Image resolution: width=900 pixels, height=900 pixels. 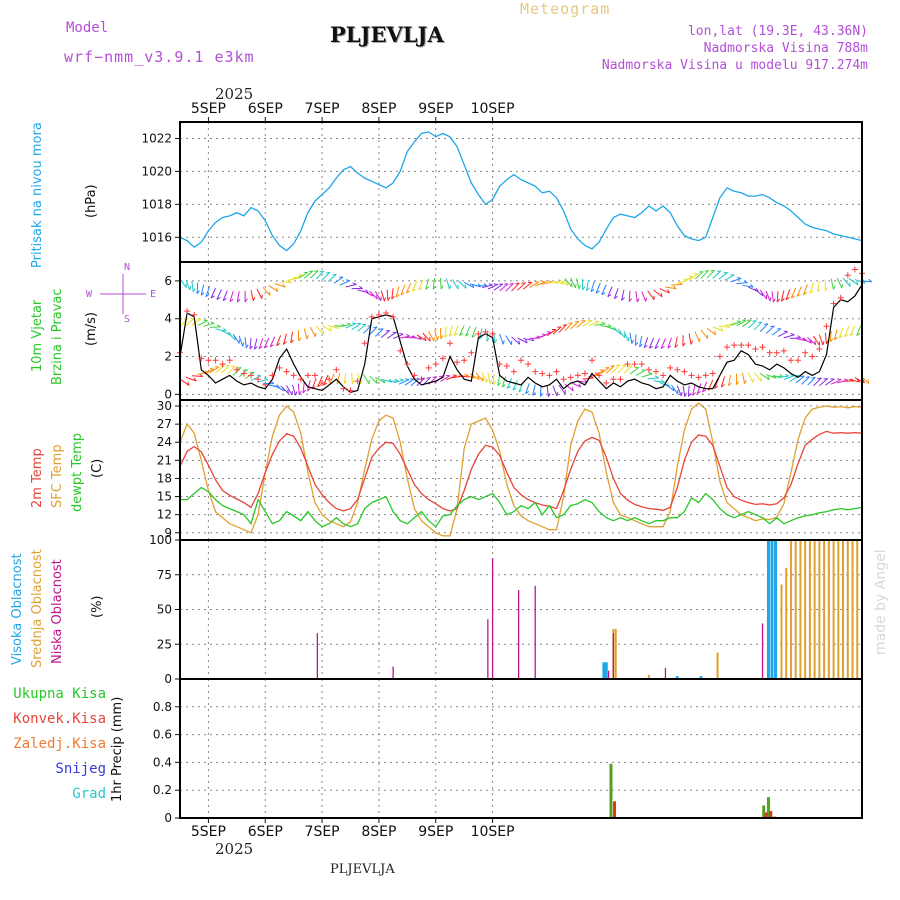 What do you see at coordinates (435, 109) in the screenshot?
I see `top-day-label-4: 9SEP` at bounding box center [435, 109].